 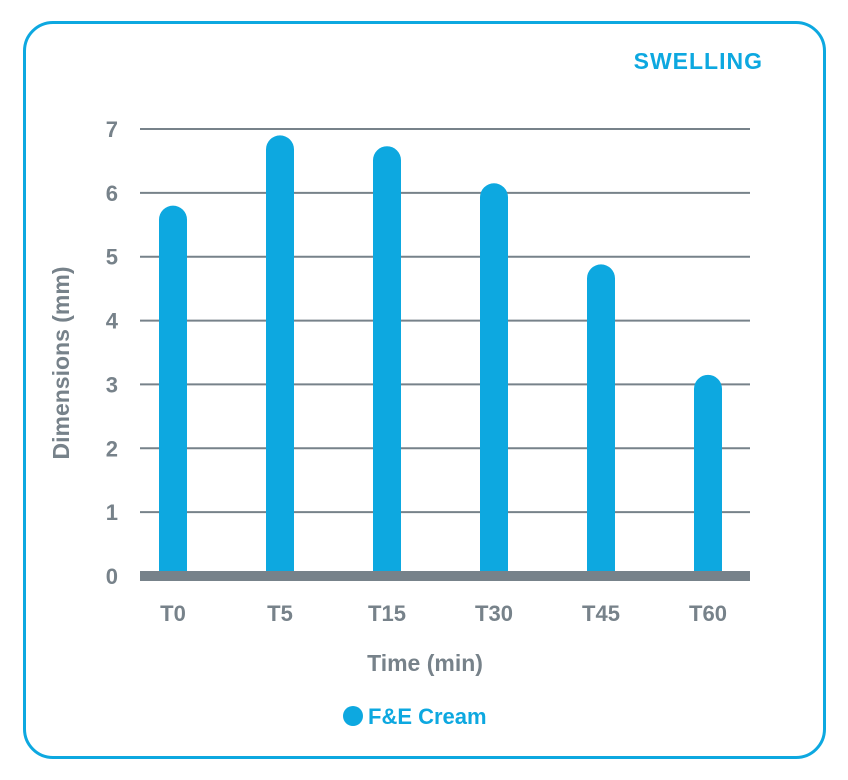 What do you see at coordinates (280, 355) in the screenshot?
I see `bar-t5` at bounding box center [280, 355].